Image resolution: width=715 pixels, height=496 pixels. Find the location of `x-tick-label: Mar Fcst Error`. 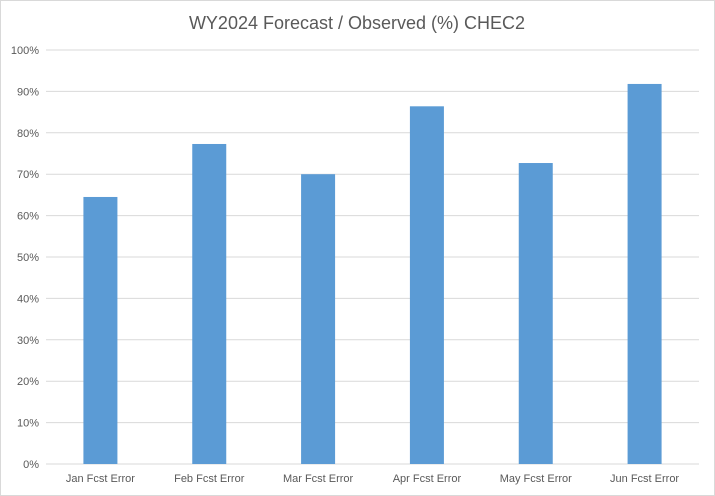

x-tick-label: Mar Fcst Error is located at coordinates (318, 479).